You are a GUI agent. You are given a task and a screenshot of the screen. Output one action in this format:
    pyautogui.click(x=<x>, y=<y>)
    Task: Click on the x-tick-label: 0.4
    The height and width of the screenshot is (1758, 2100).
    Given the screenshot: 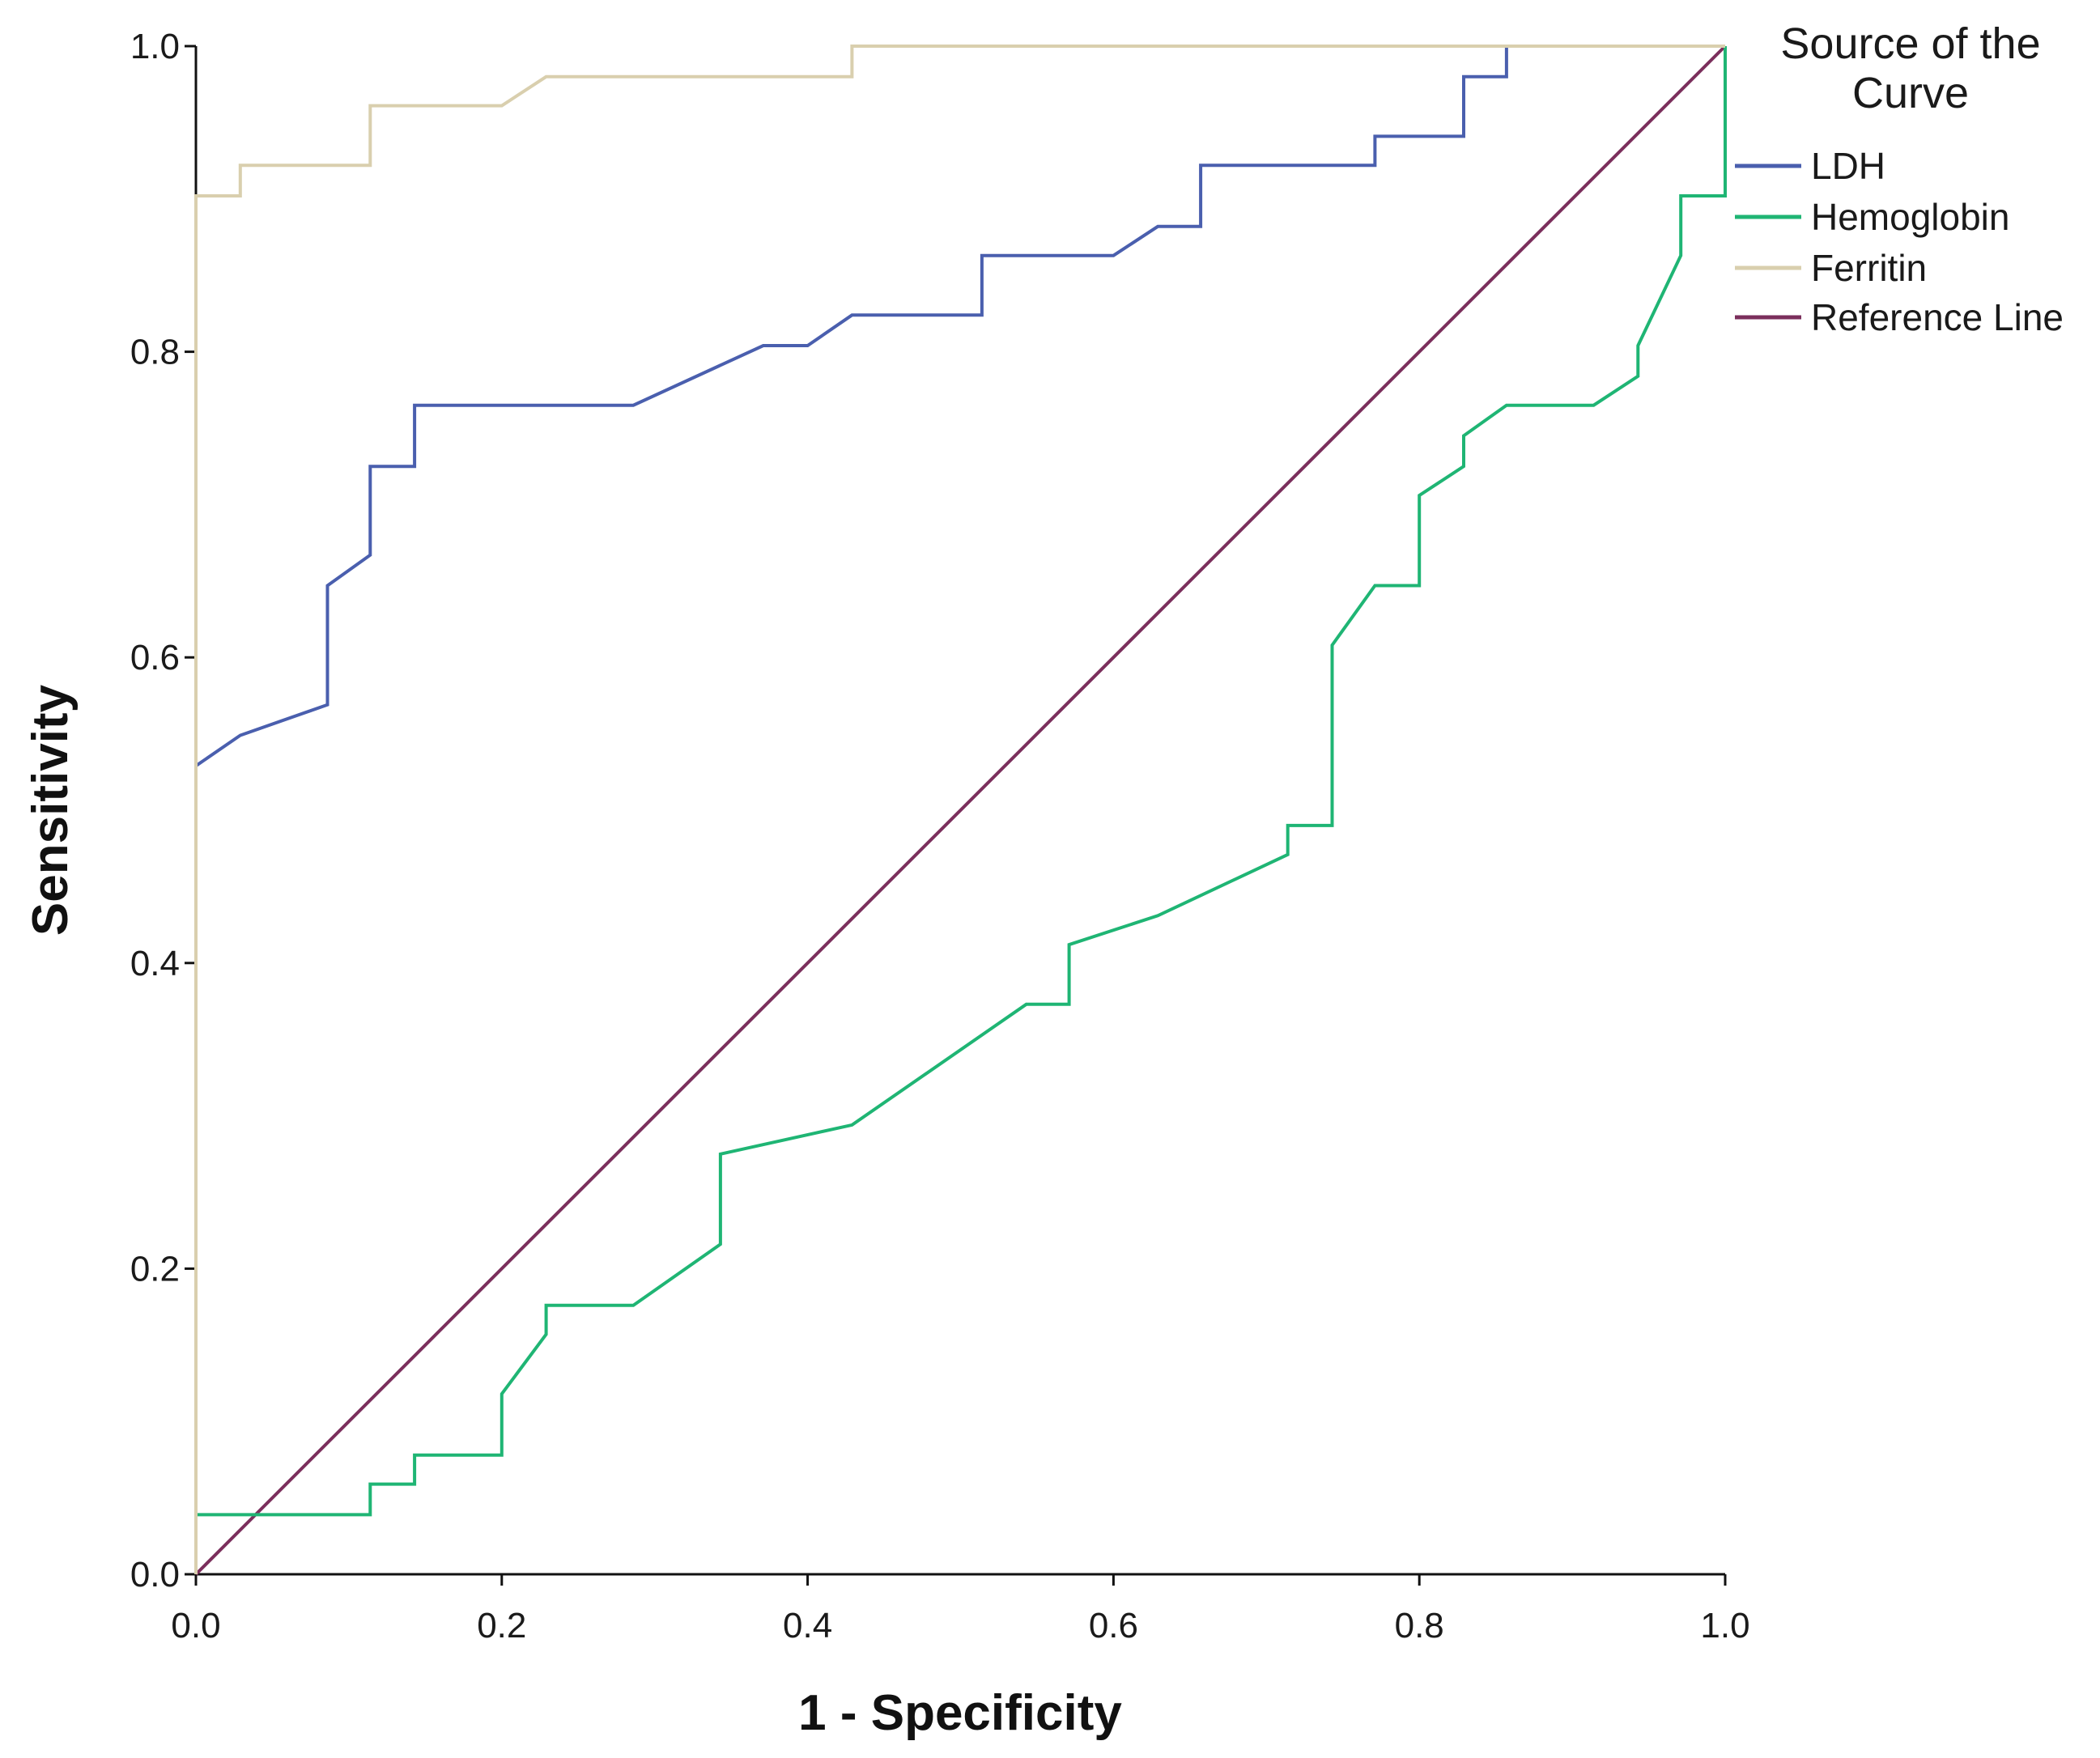 What is the action you would take?
    pyautogui.click(x=807, y=1625)
    